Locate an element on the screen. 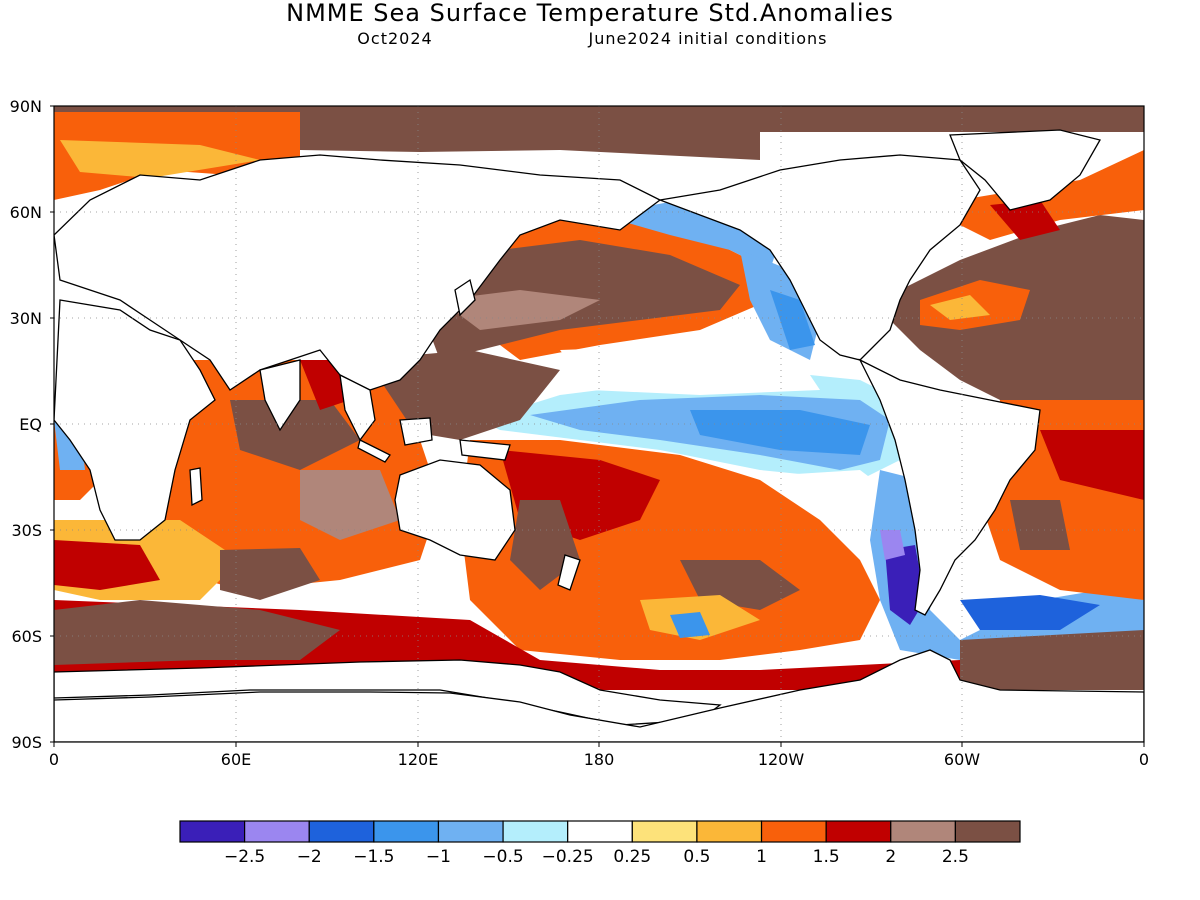  lon-label: 120W is located at coordinates (781, 759).